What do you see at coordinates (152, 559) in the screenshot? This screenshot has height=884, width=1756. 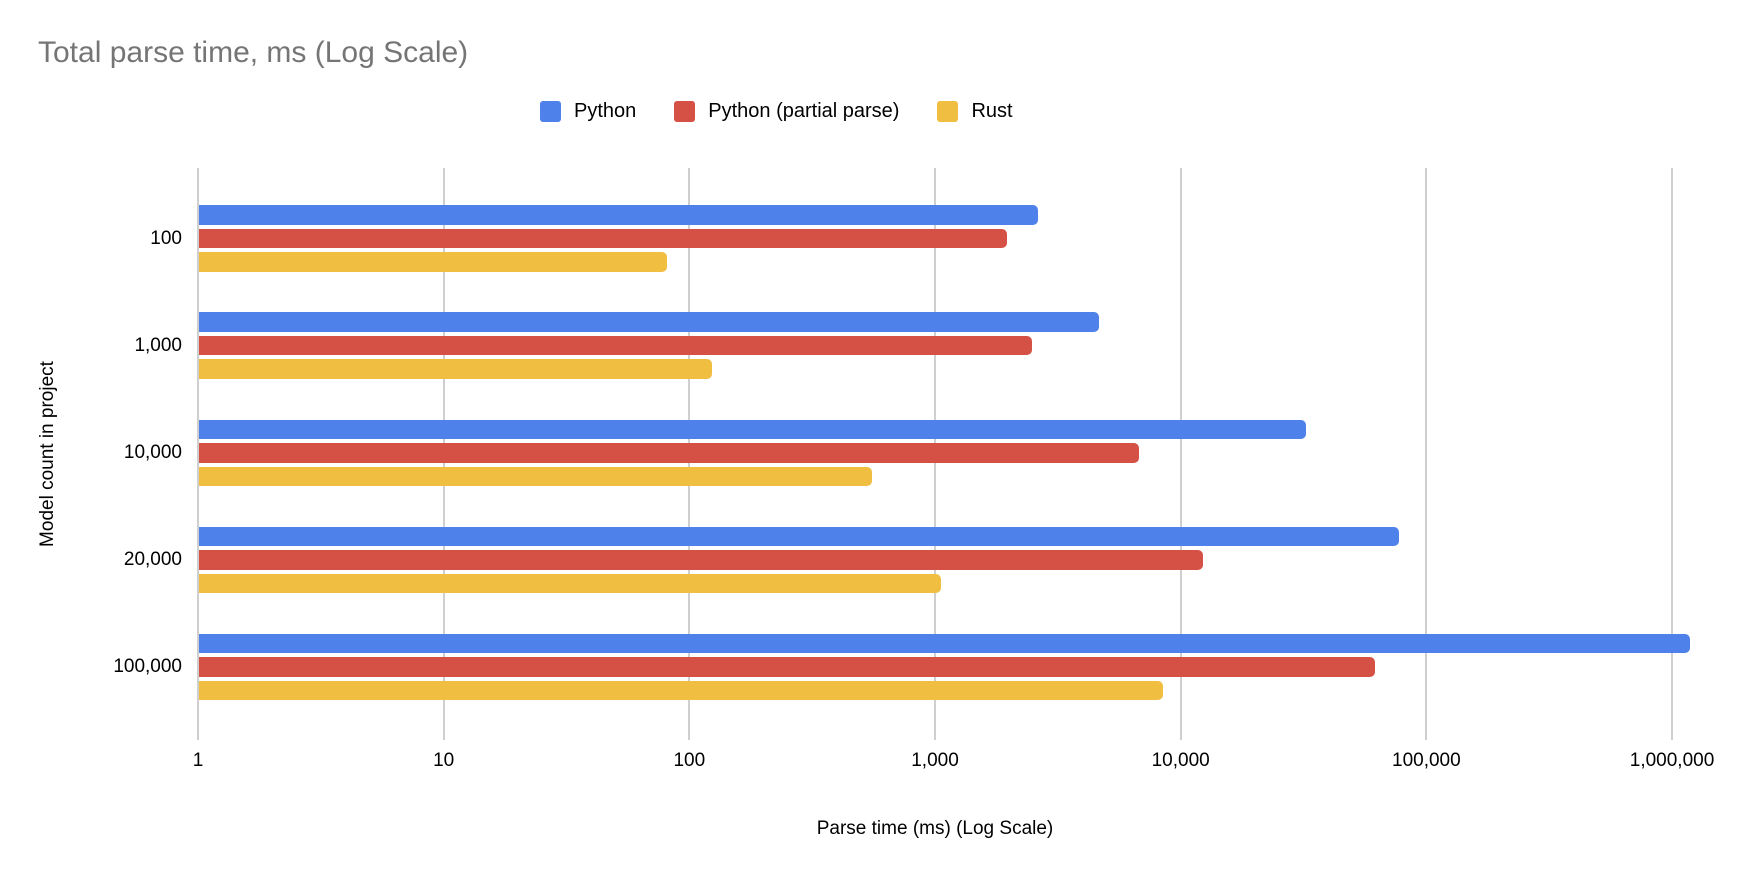 I see `category-label: 20,000` at bounding box center [152, 559].